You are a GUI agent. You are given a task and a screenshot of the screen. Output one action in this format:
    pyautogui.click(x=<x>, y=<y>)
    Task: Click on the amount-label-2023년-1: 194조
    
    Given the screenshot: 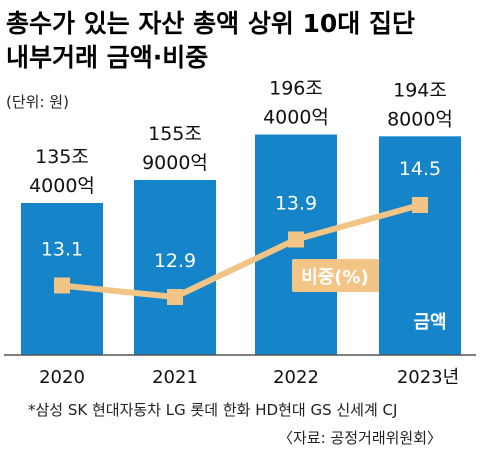 What is the action you would take?
    pyautogui.click(x=420, y=90)
    